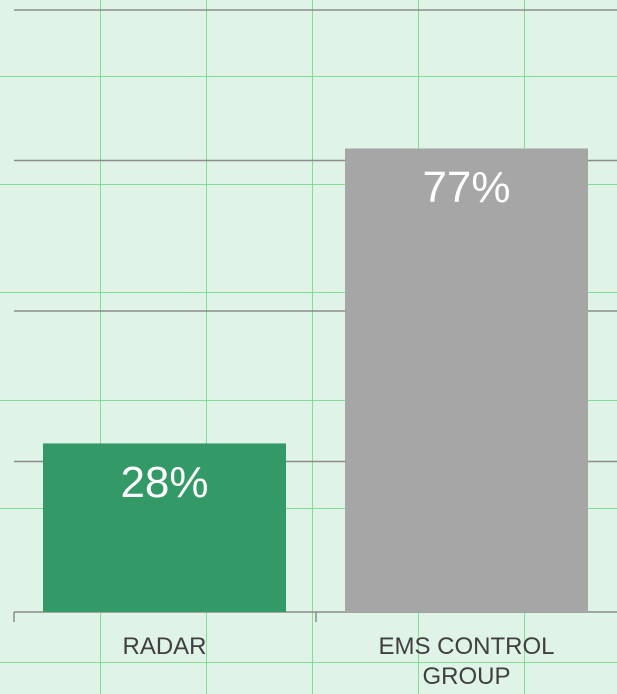  I want to click on data-label: 28%, so click(164, 482).